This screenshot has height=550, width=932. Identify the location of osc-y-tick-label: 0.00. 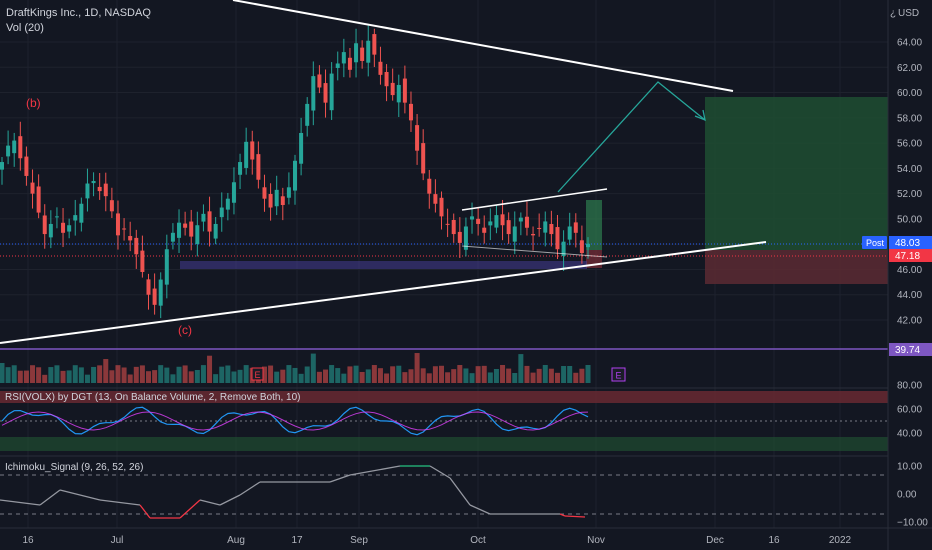
(907, 495).